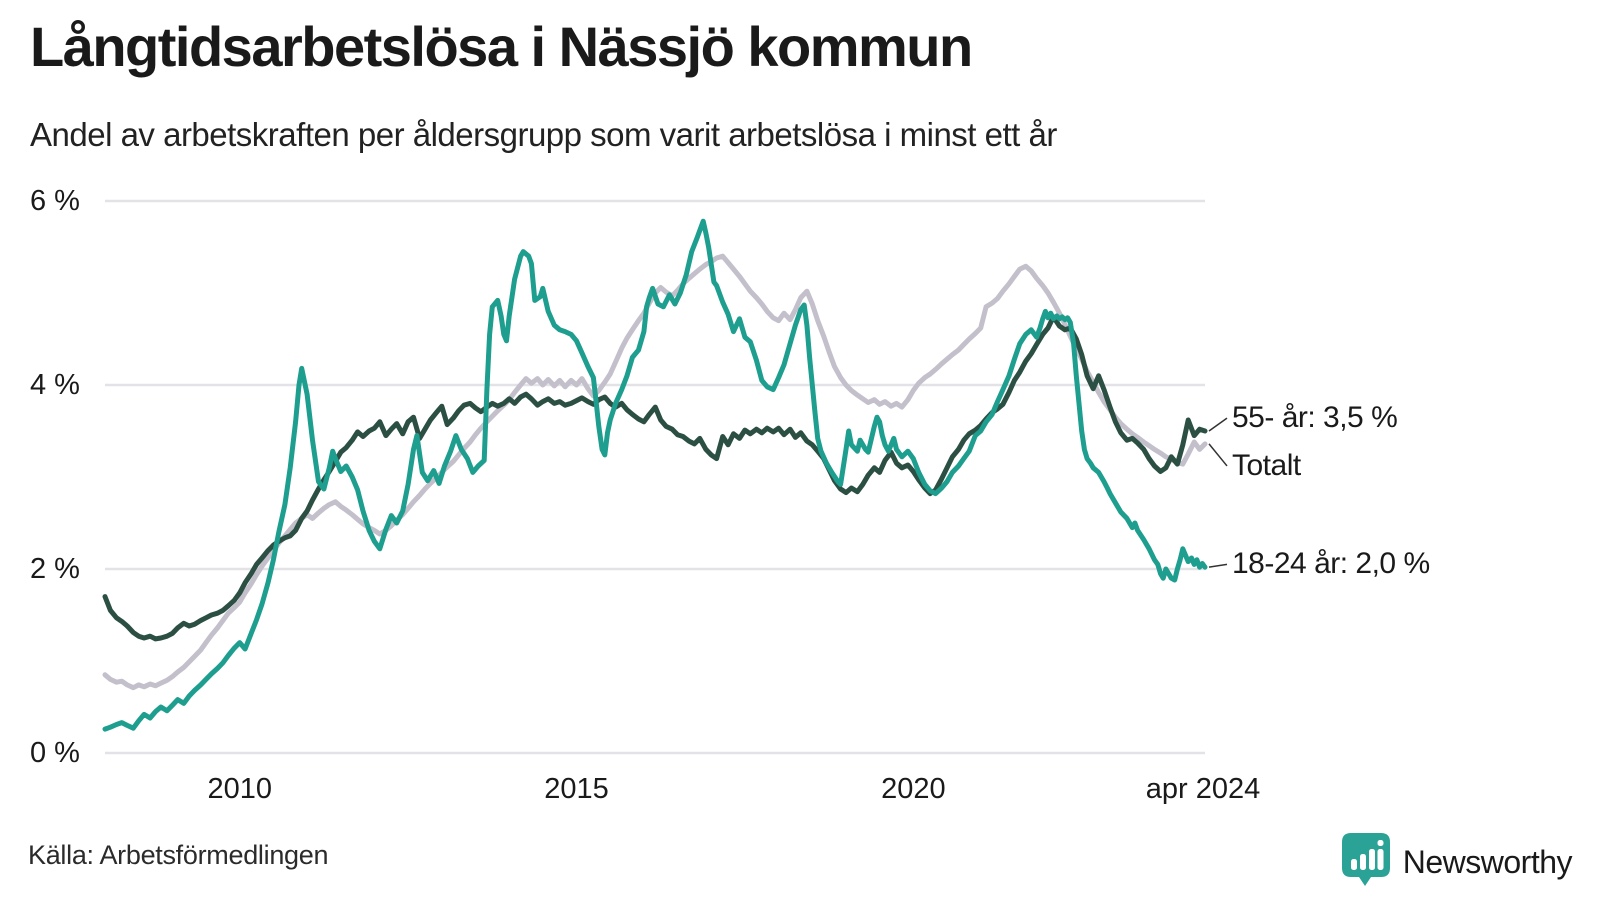 The image size is (1600, 900). What do you see at coordinates (1266, 465) in the screenshot?
I see `series-label-totalt: Totalt` at bounding box center [1266, 465].